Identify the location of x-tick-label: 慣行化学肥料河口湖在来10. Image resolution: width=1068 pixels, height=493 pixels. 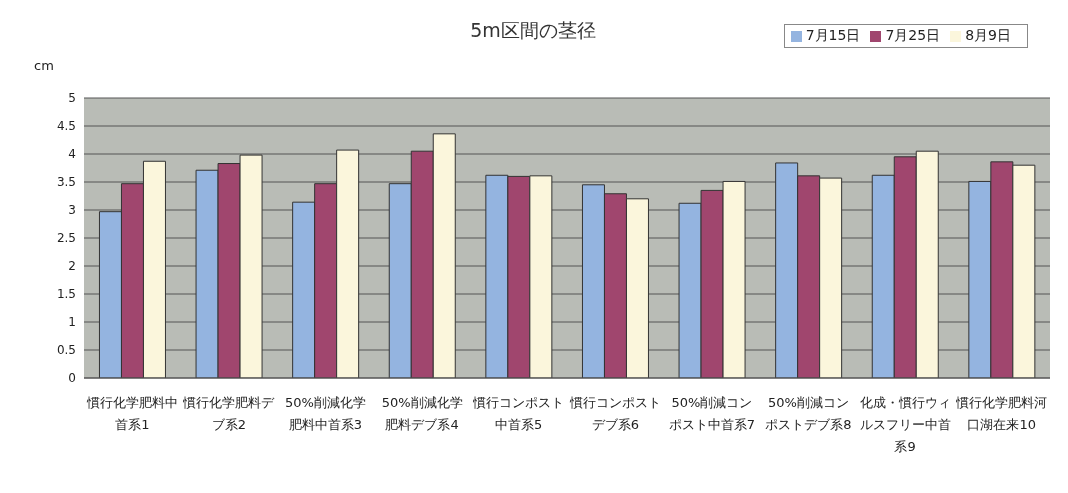
(1001, 414).